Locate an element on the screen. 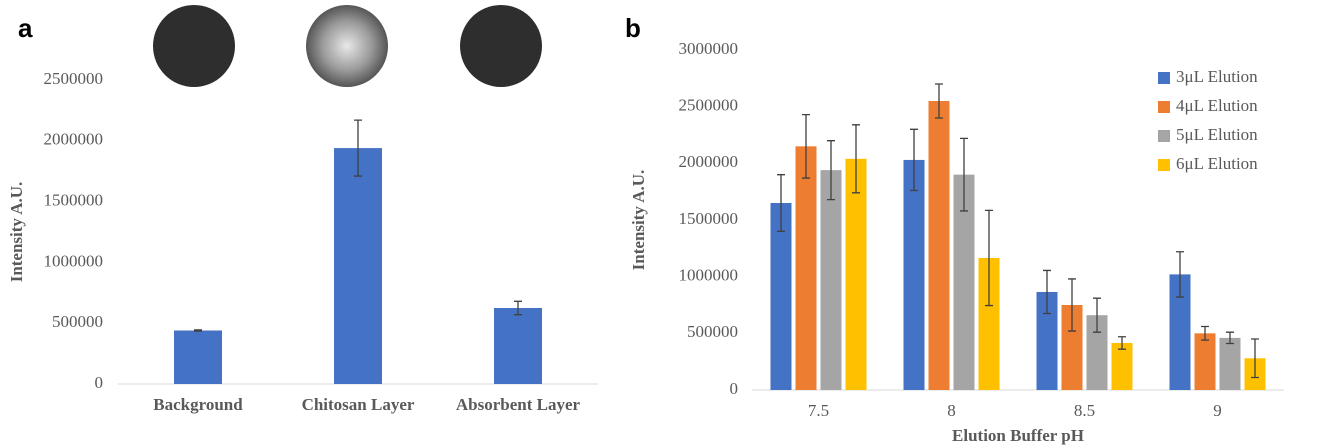  legend-label: 3μL Elution is located at coordinates (1217, 76).